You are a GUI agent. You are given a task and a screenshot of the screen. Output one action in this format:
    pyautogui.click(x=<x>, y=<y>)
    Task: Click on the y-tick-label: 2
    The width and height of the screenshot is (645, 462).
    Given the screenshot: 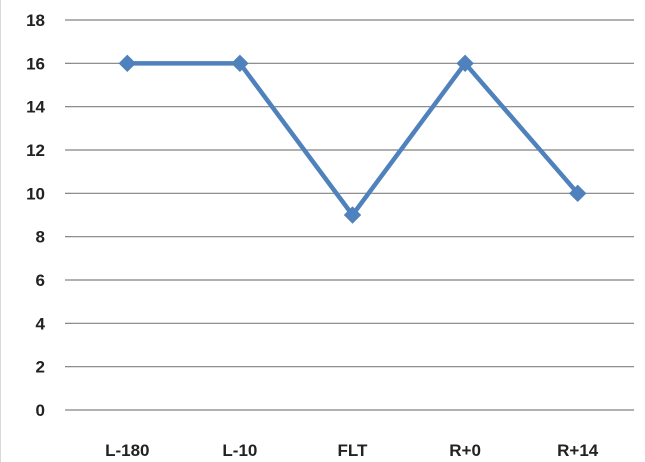 What is the action you would take?
    pyautogui.click(x=40, y=367)
    